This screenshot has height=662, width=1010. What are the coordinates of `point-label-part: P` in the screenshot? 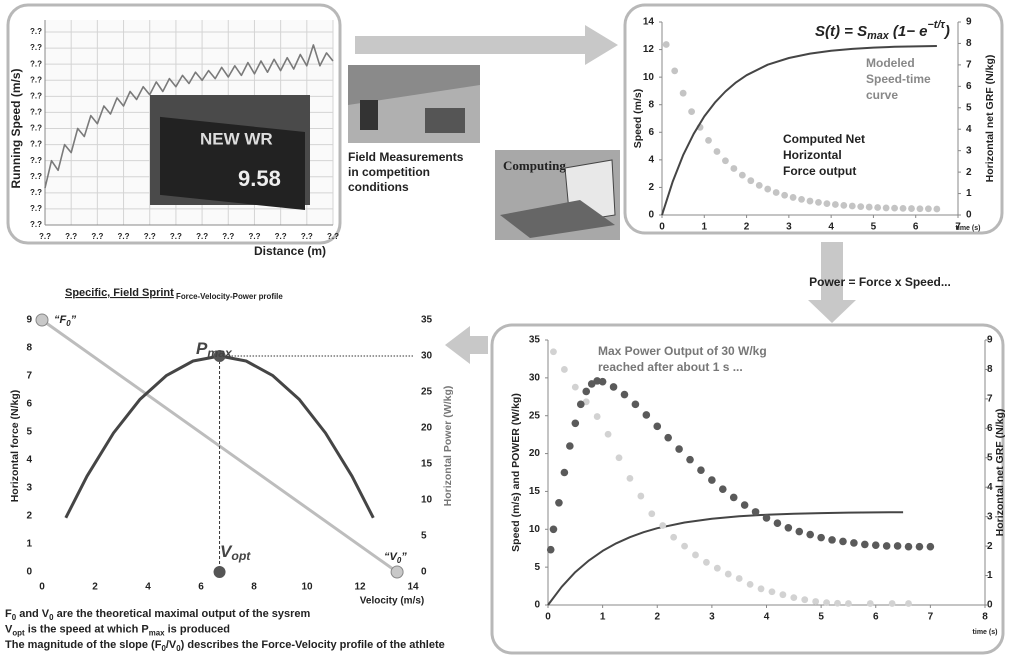 It's located at (202, 348).